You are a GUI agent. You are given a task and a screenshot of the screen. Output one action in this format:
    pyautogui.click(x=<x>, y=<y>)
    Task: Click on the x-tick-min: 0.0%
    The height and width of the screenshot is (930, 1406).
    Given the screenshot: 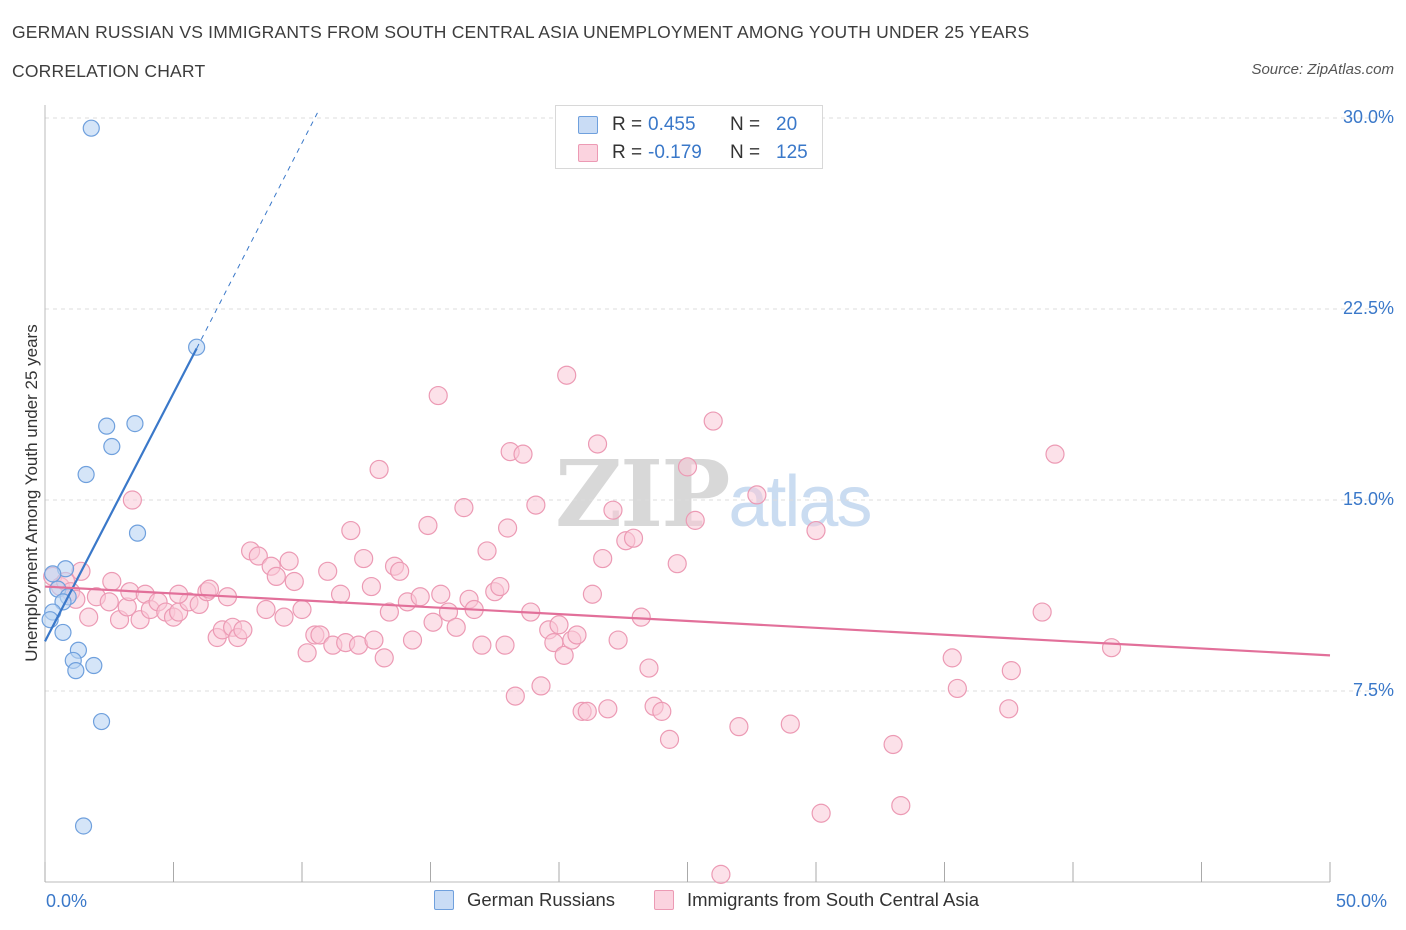 What is the action you would take?
    pyautogui.click(x=67, y=901)
    